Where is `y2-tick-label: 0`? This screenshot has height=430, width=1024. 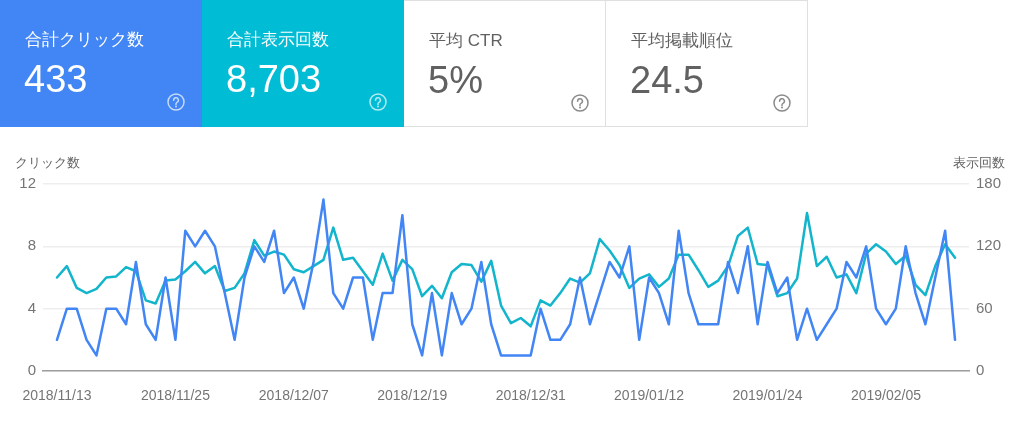 y2-tick-label: 0 is located at coordinates (980, 370).